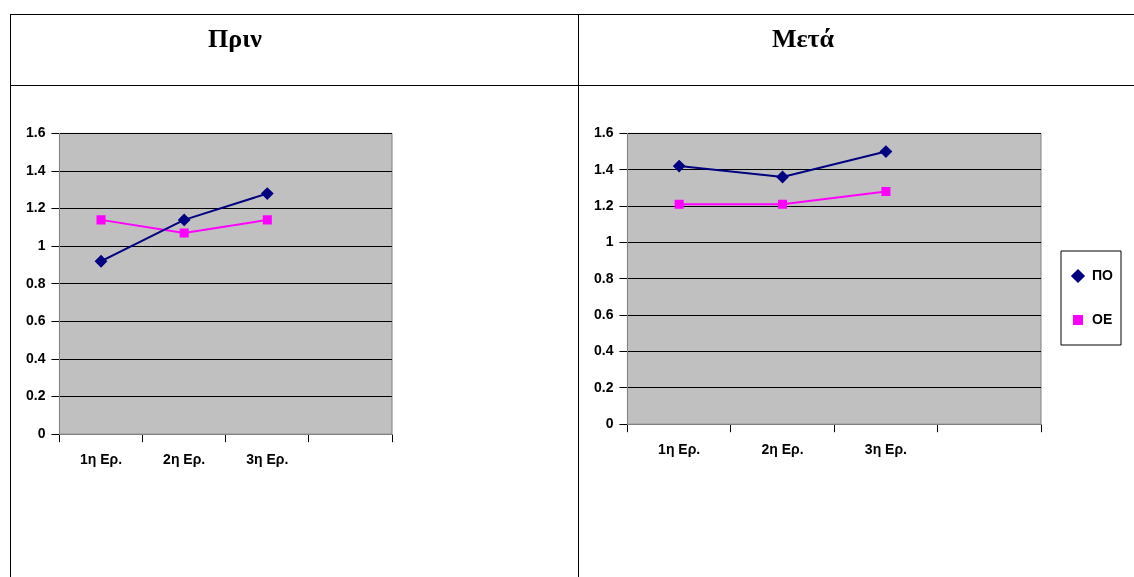 The height and width of the screenshot is (577, 1134). Describe the element at coordinates (1102, 318) in the screenshot. I see `legend-label: ΟΕ` at that location.